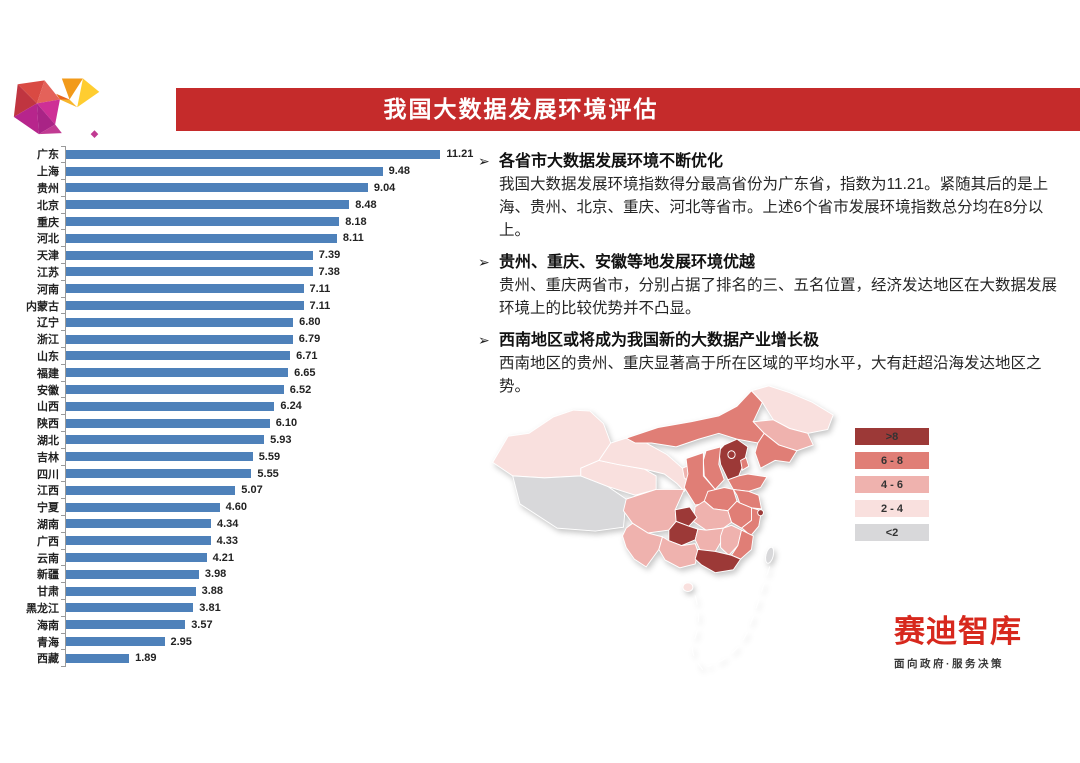  I want to click on bar-row: 西藏 1.89, so click(247, 658).